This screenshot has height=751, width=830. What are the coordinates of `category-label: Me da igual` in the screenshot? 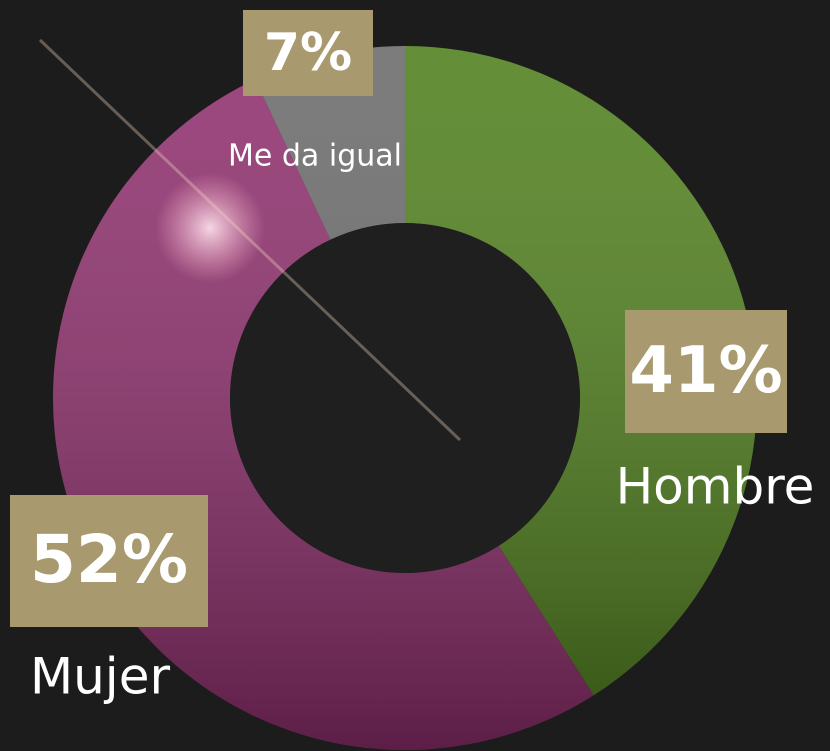 It's located at (315, 156).